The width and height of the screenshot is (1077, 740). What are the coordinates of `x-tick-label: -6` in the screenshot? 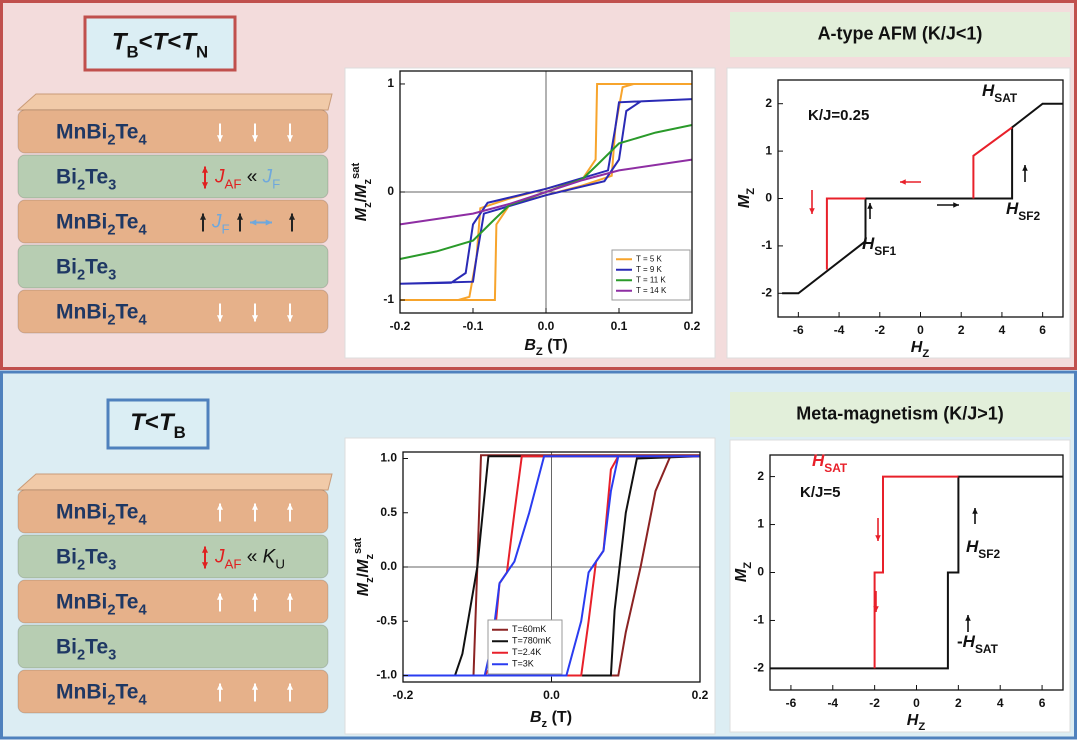 It's located at (791, 703).